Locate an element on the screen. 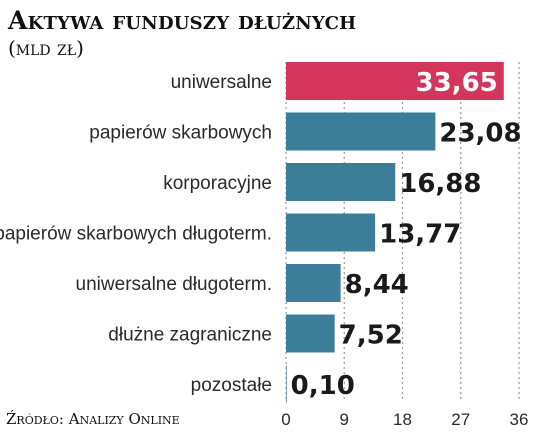 This screenshot has height=434, width=536. x-tick-label: 36 is located at coordinates (519, 419).